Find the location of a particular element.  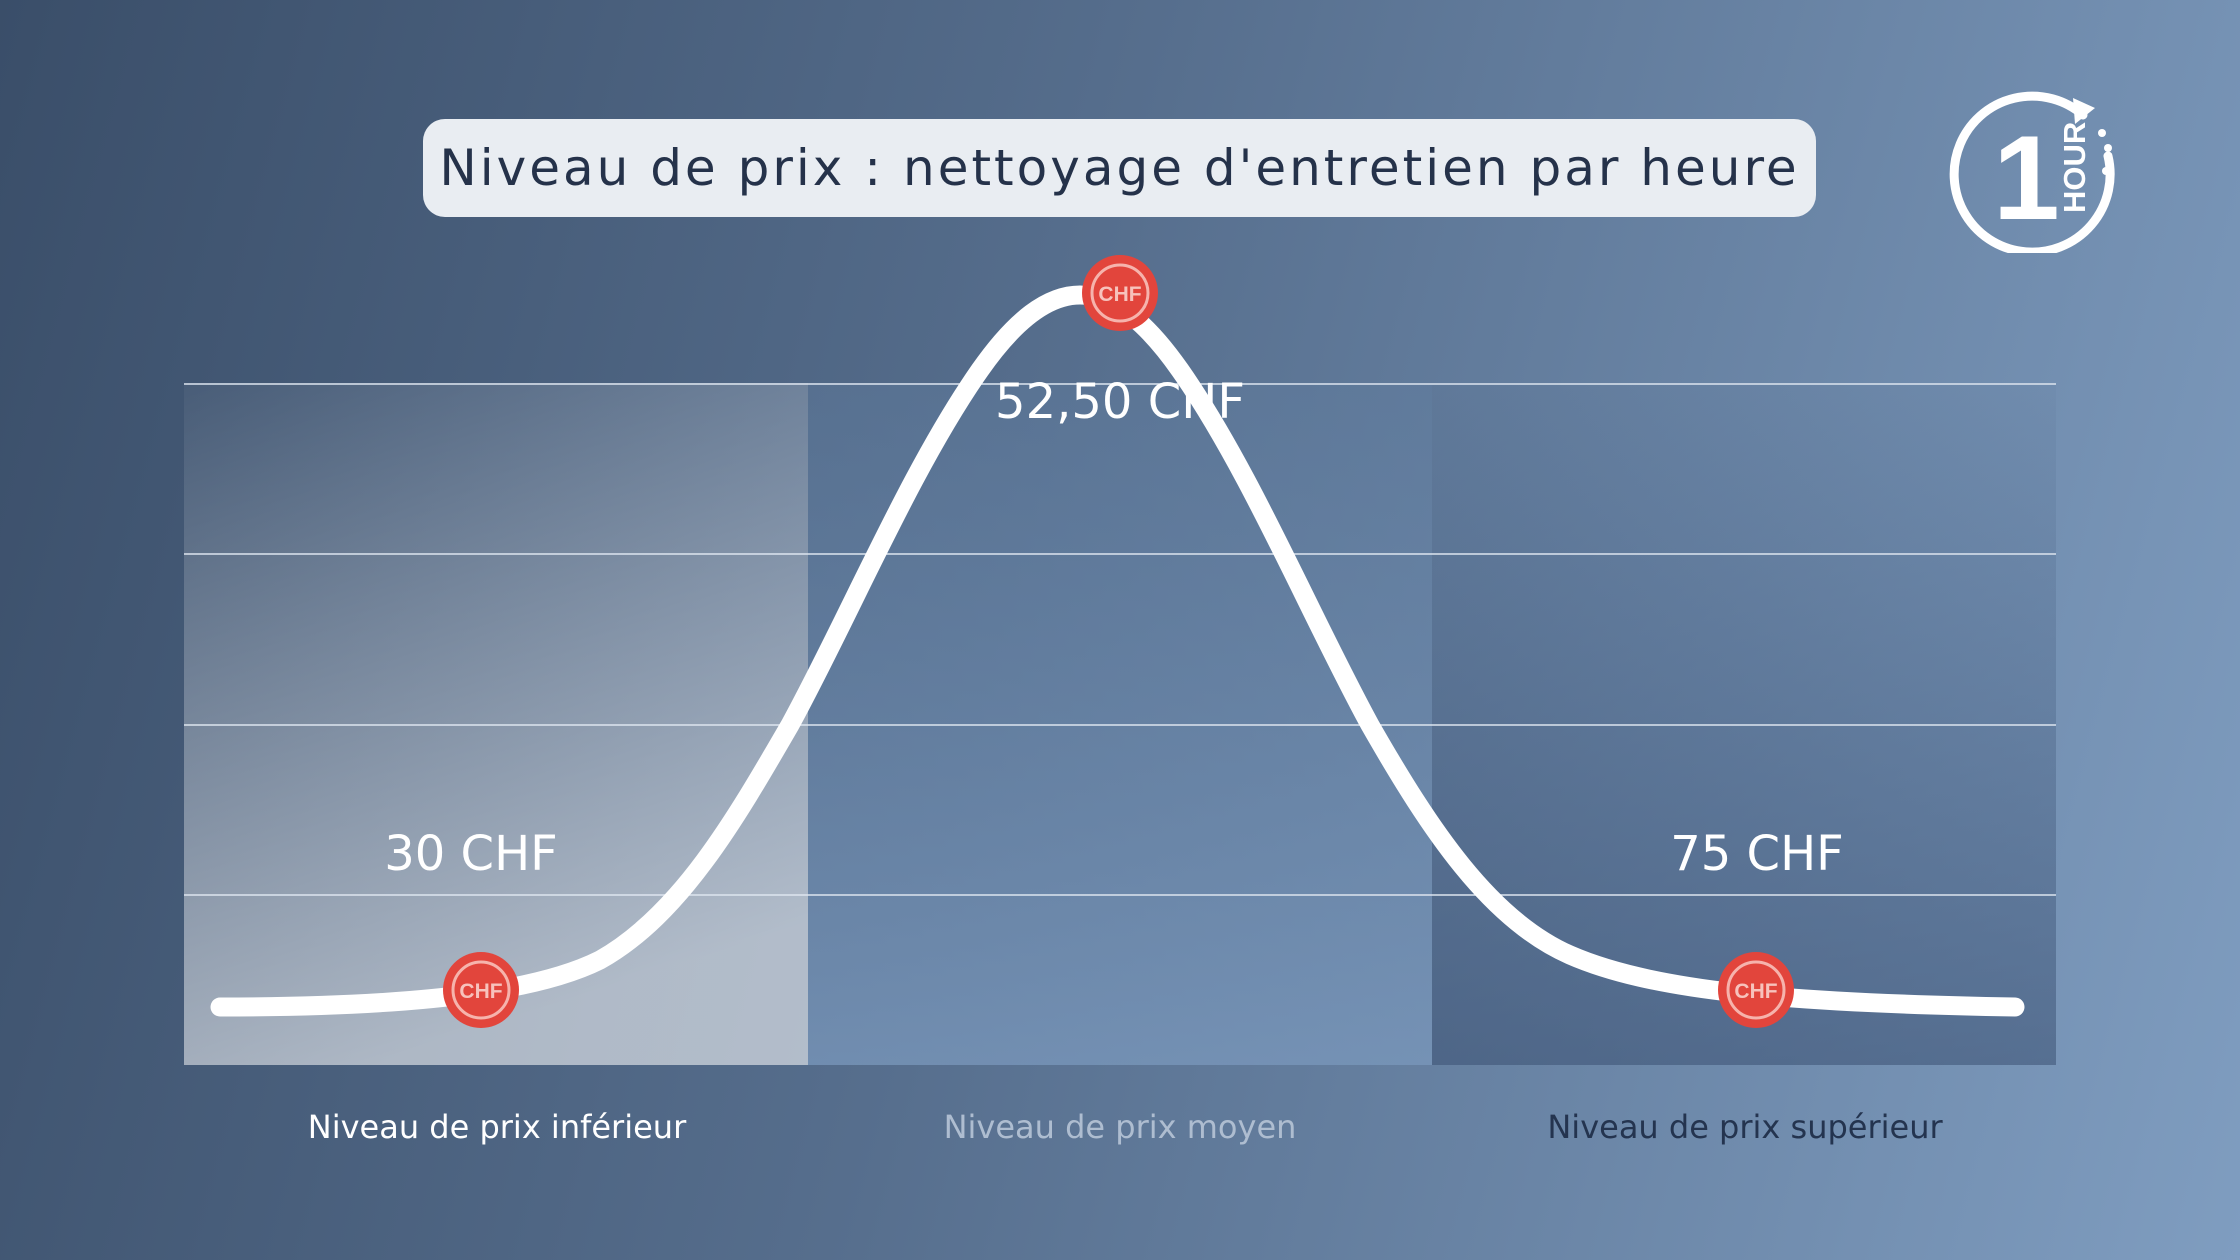

data-label: 52,50 CHF is located at coordinates (1120, 402).